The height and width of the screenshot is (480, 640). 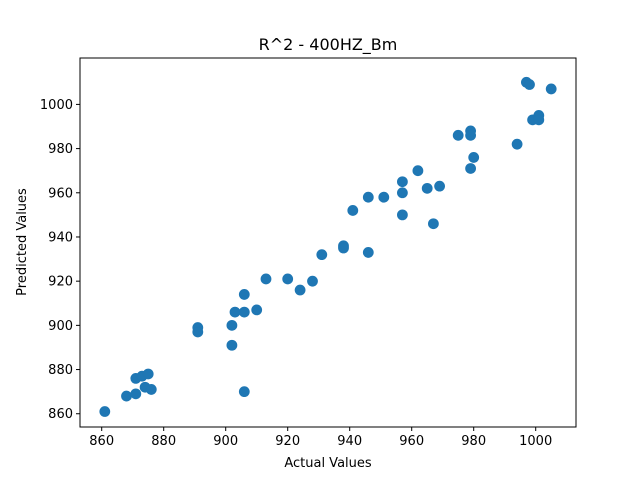 What do you see at coordinates (328, 45) in the screenshot?
I see `chart-title: R^2 - 400HZ_Bm` at bounding box center [328, 45].